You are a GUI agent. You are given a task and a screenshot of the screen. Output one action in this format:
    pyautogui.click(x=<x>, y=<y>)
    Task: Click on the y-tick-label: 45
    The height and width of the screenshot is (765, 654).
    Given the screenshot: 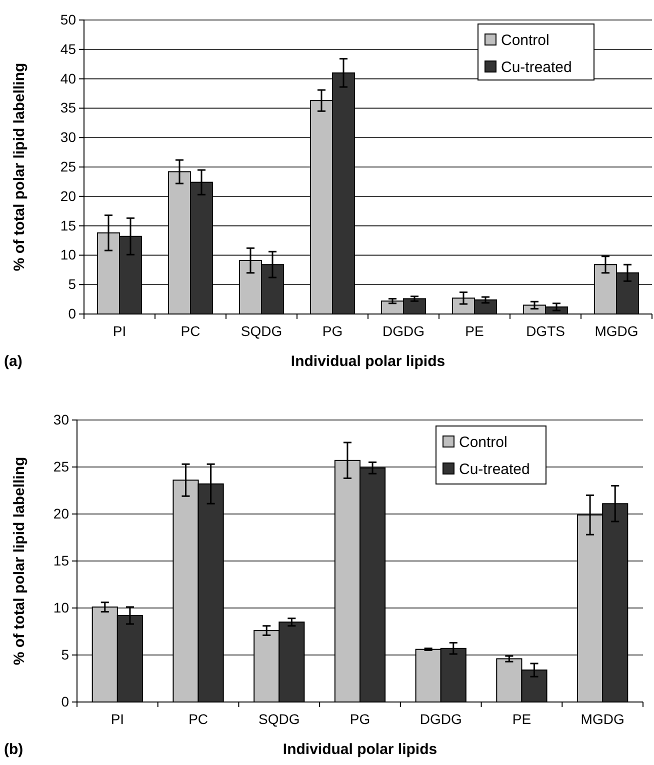 What is the action you would take?
    pyautogui.click(x=68, y=48)
    